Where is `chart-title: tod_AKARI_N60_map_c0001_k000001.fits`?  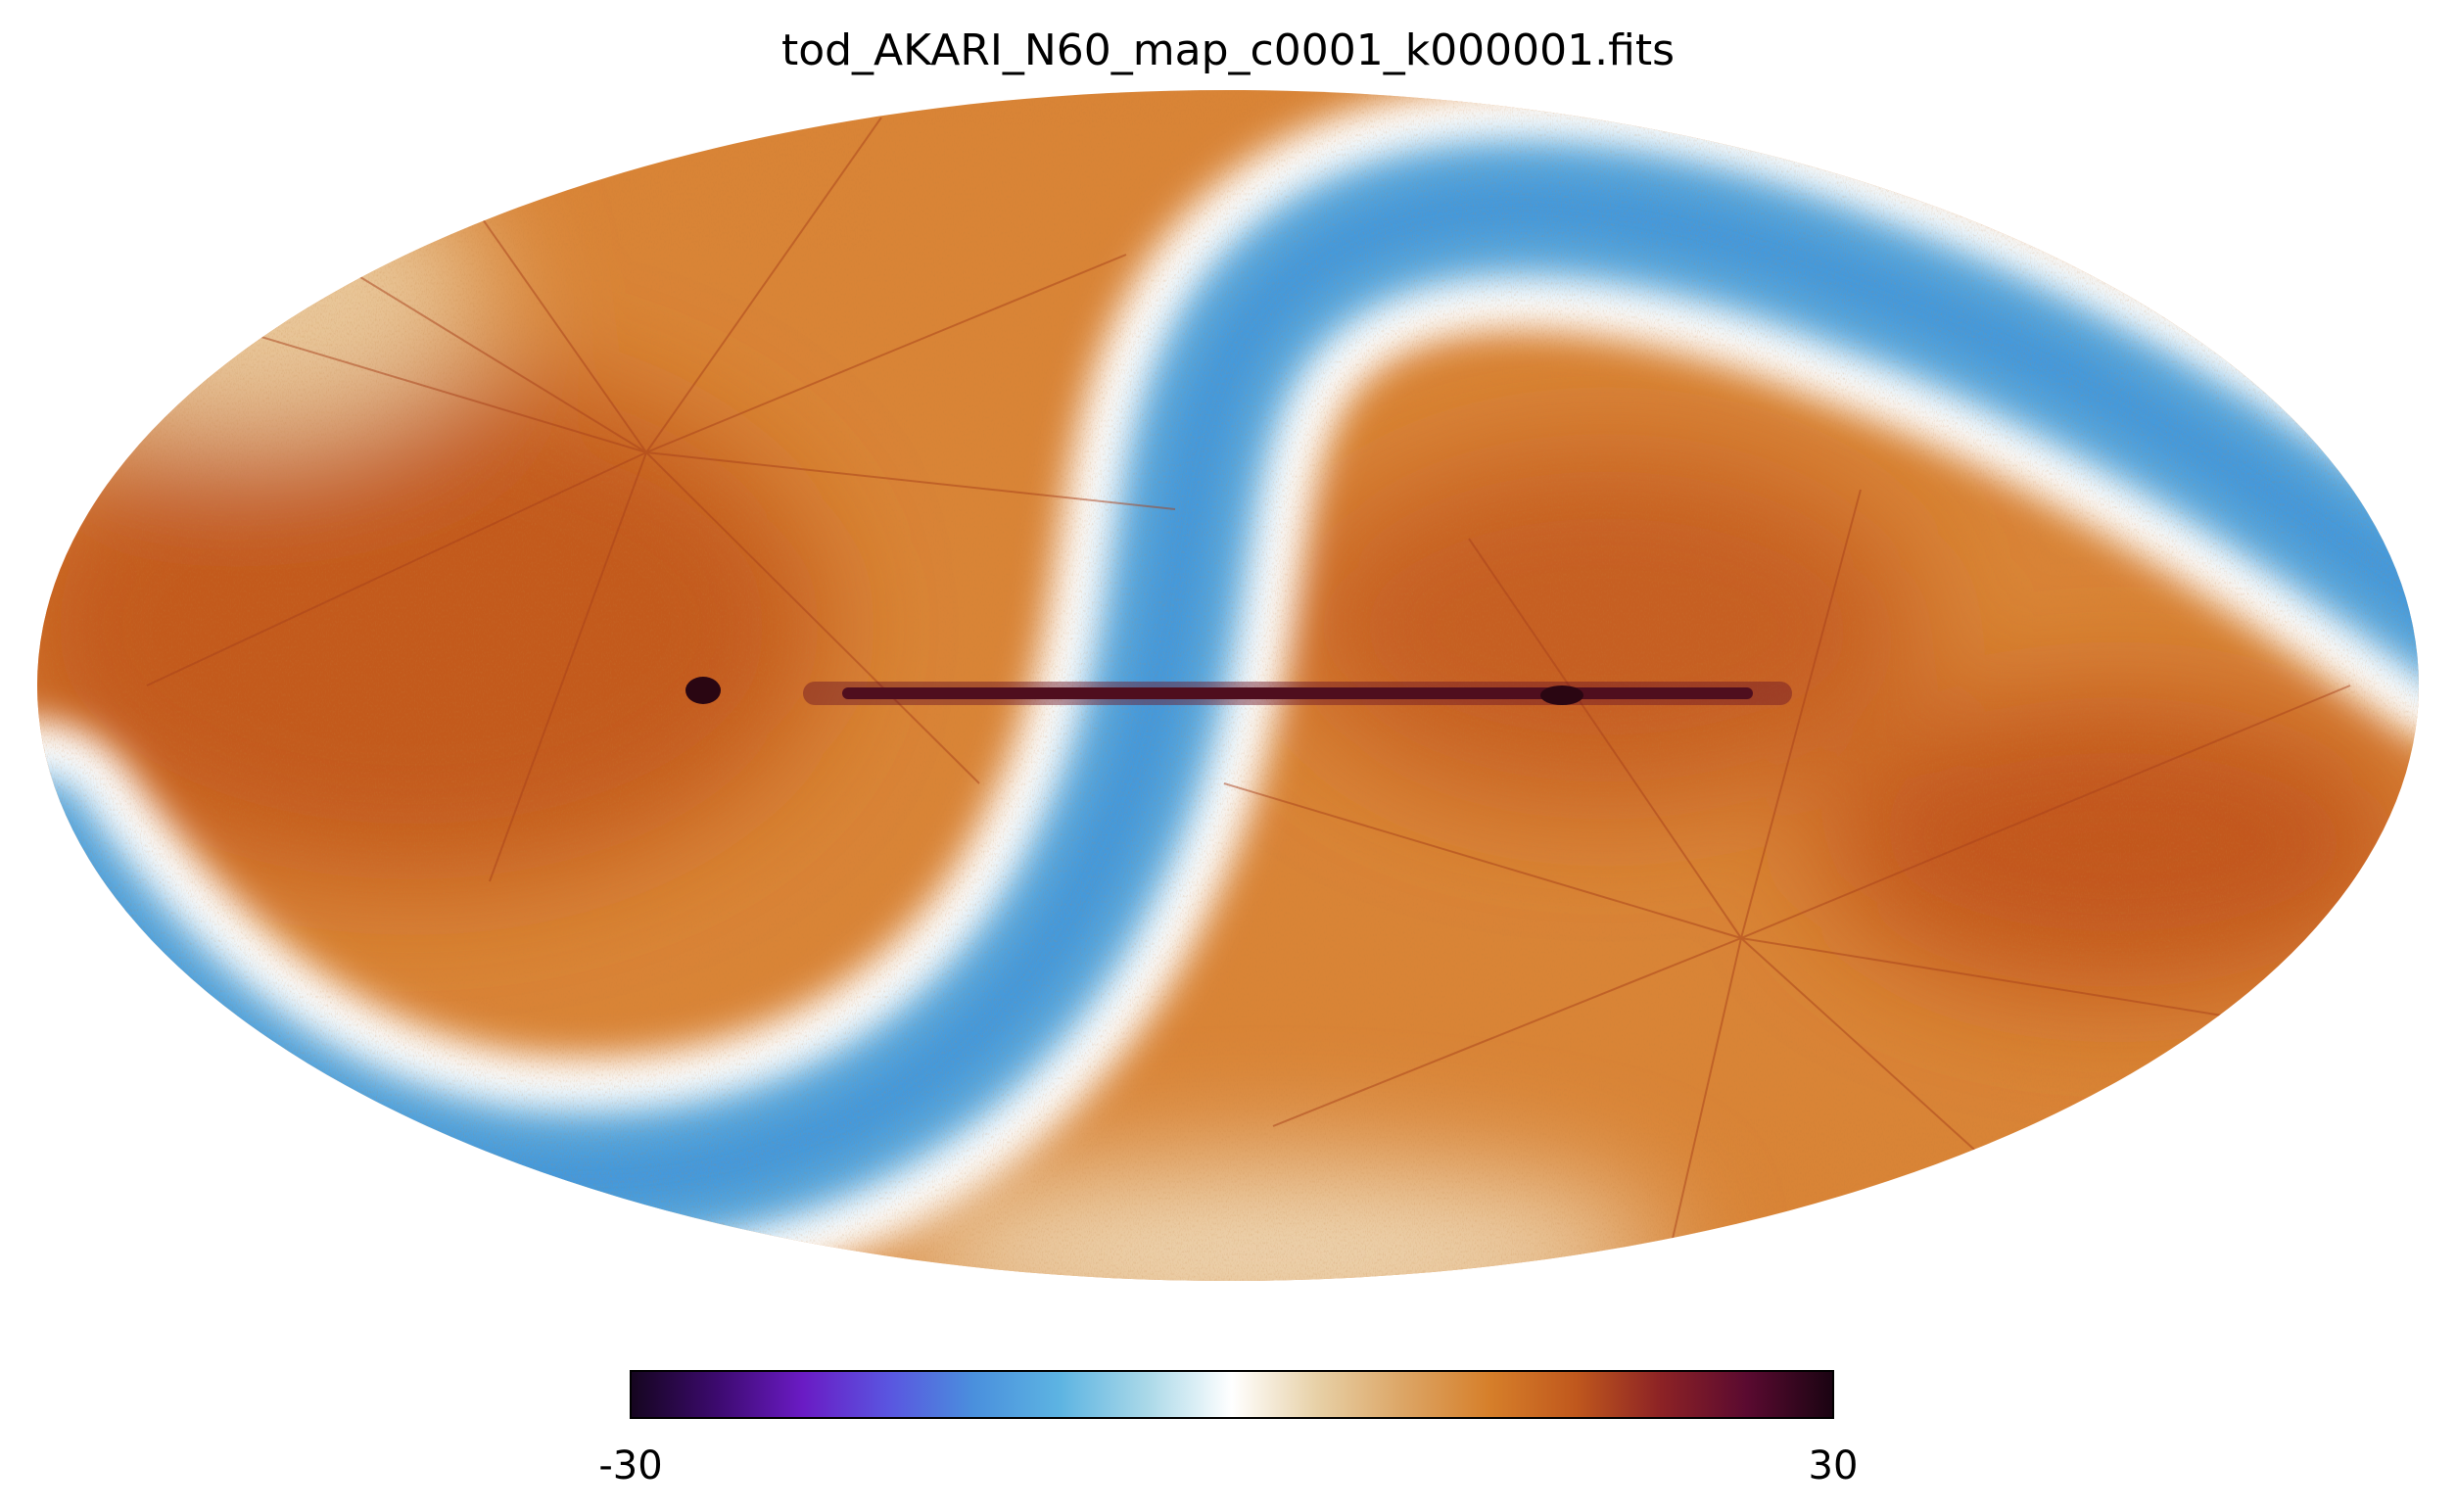 chart-title: tod_AKARI_N60_map_c0001_k000001.fits is located at coordinates (1228, 50).